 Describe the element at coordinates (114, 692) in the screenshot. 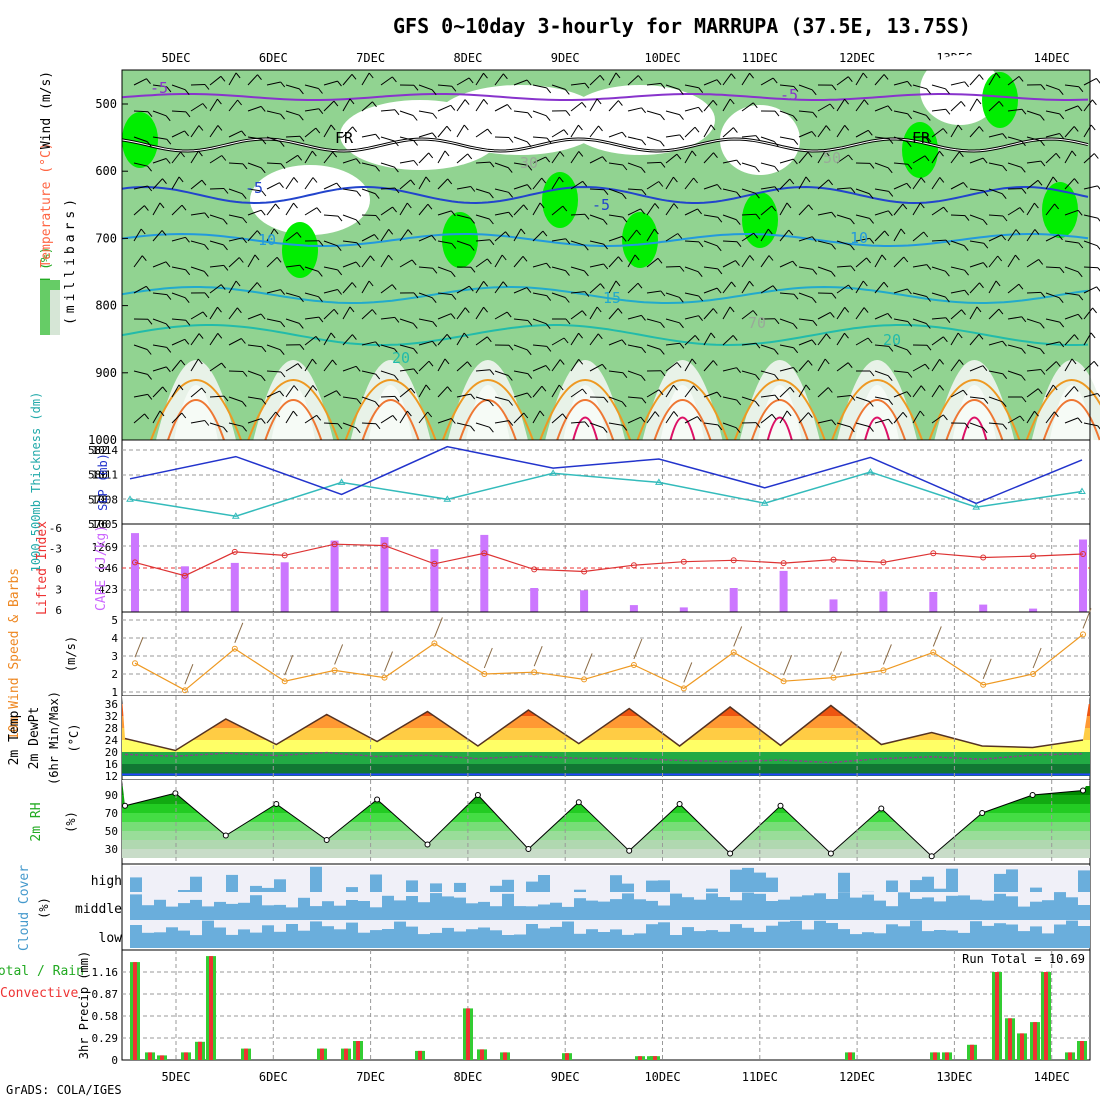

I see `wind10-tick-label: 1` at that location.